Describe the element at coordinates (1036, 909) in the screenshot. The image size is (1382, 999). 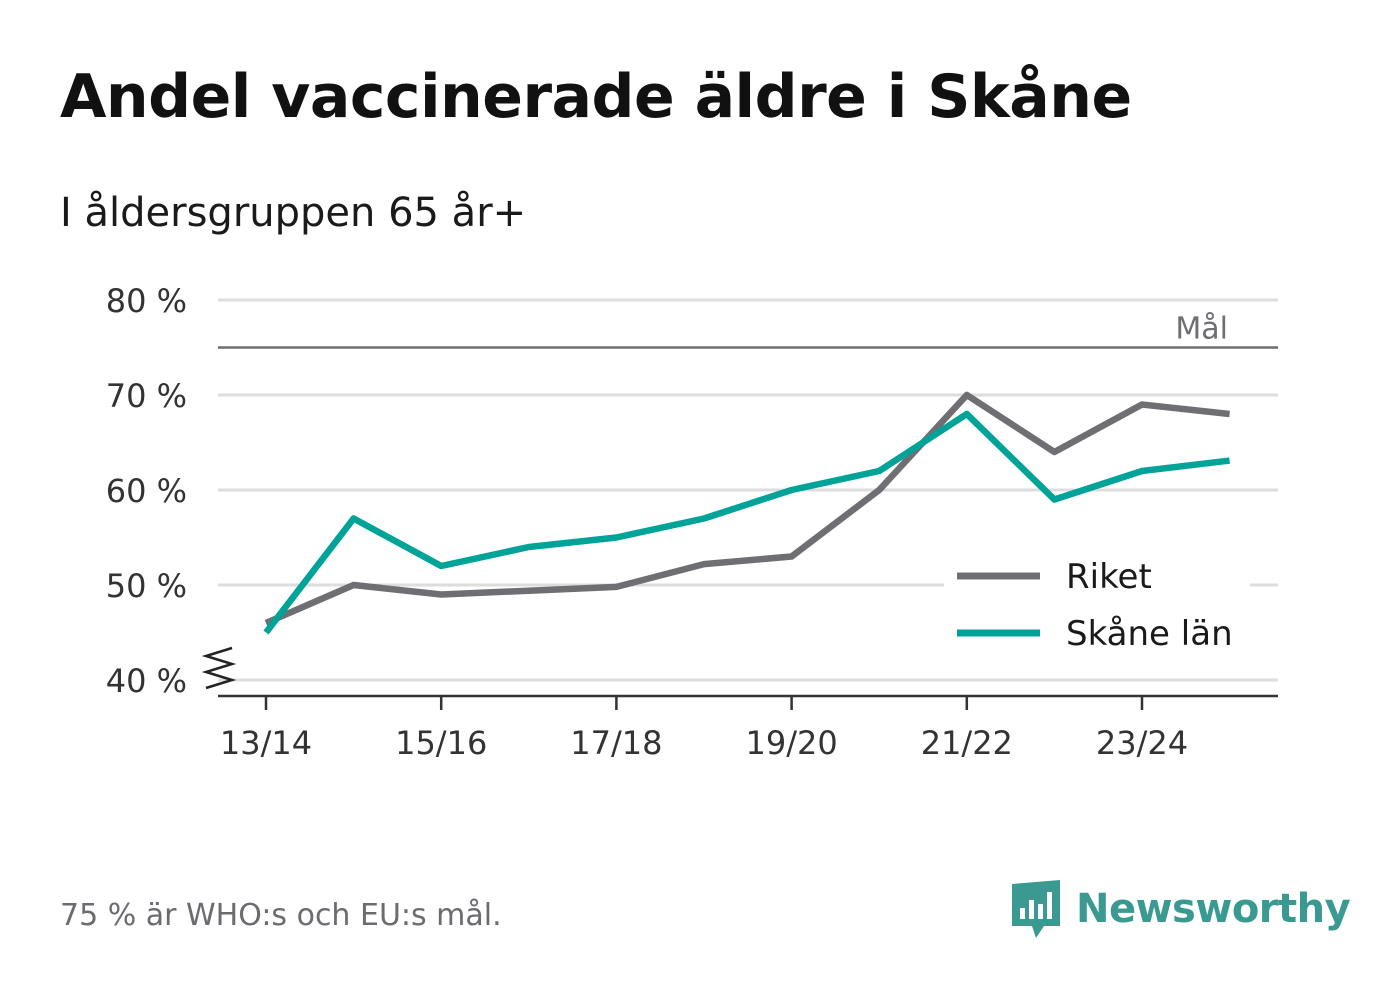
I see `newsworthy-chart-bubble-icon` at that location.